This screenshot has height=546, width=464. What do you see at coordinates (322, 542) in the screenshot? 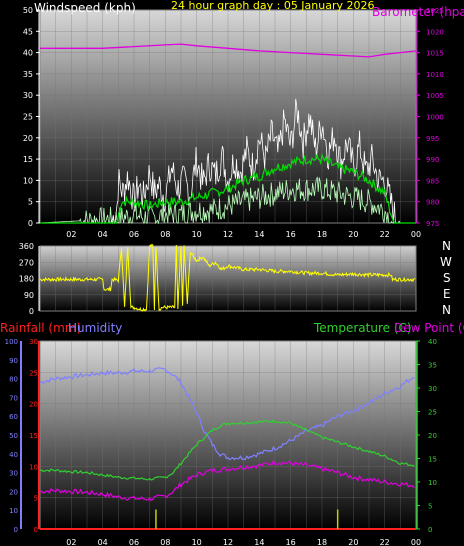
I see `temp-xtick-label: 18` at bounding box center [322, 542].